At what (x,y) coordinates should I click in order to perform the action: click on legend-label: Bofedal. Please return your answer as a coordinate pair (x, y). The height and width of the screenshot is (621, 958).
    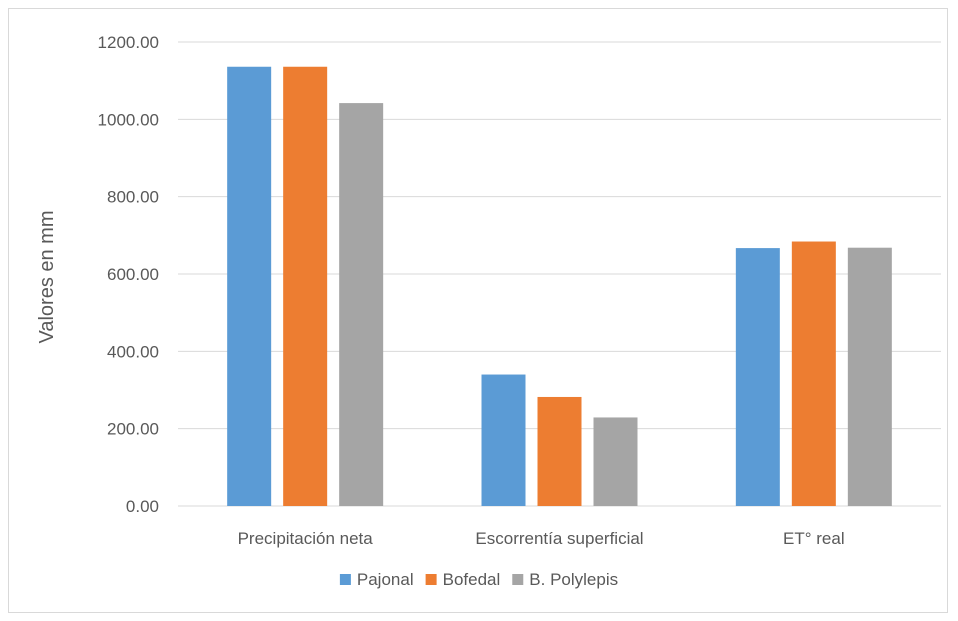
    Looking at the image, I should click on (472, 579).